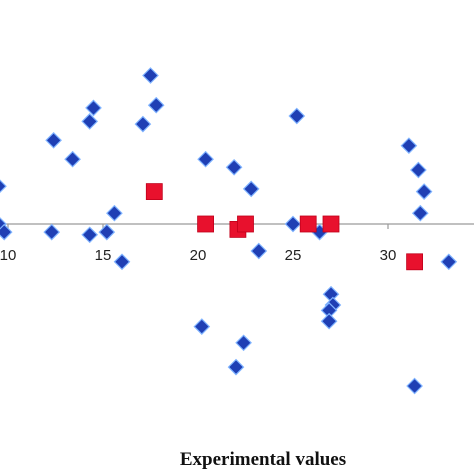 This screenshot has height=474, width=474. What do you see at coordinates (388, 255) in the screenshot?
I see `x-tick-label: 30` at bounding box center [388, 255].